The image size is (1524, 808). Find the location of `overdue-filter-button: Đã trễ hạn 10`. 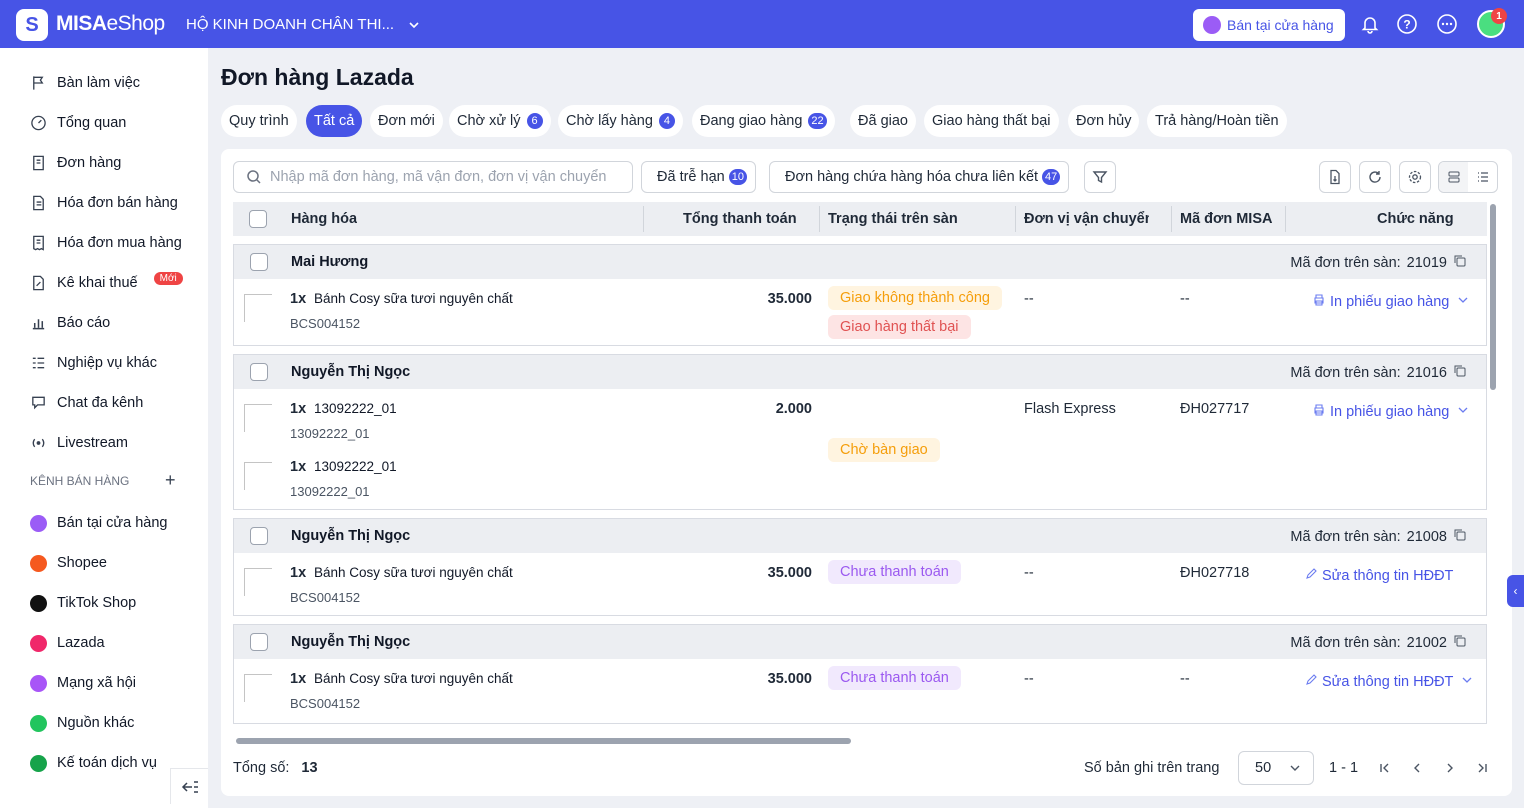

overdue-filter-button: Đã trễ hạn 10 is located at coordinates (698, 177).